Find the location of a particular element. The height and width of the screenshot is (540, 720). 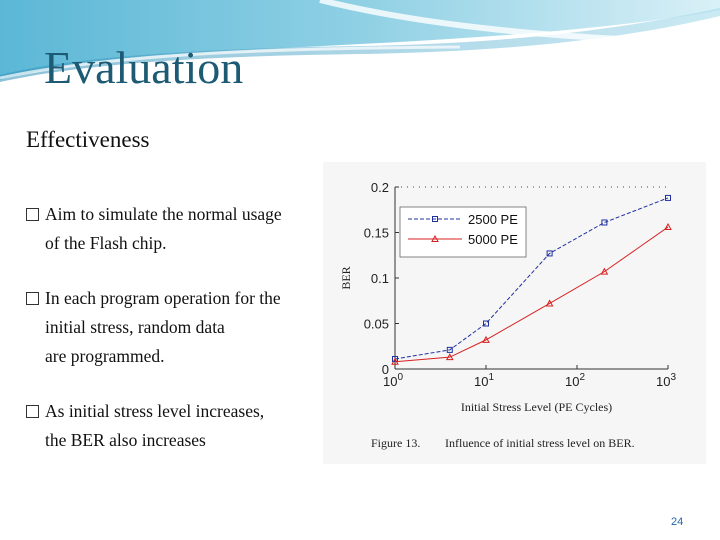

legend-label: 5000 PE is located at coordinates (493, 239).